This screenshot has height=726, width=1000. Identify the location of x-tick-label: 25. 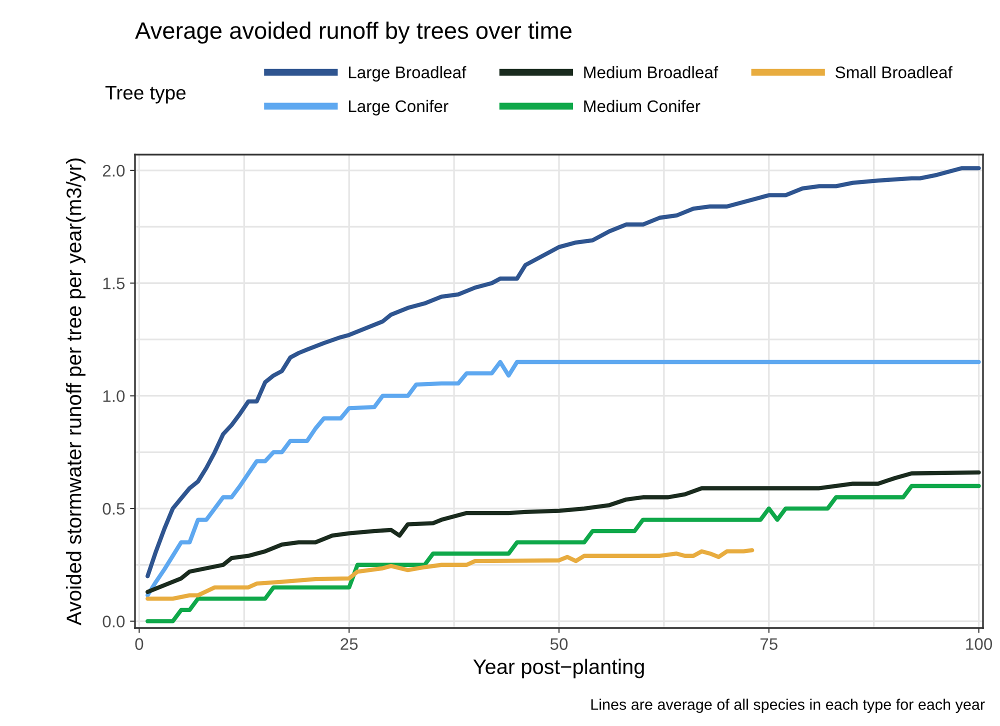
(349, 644).